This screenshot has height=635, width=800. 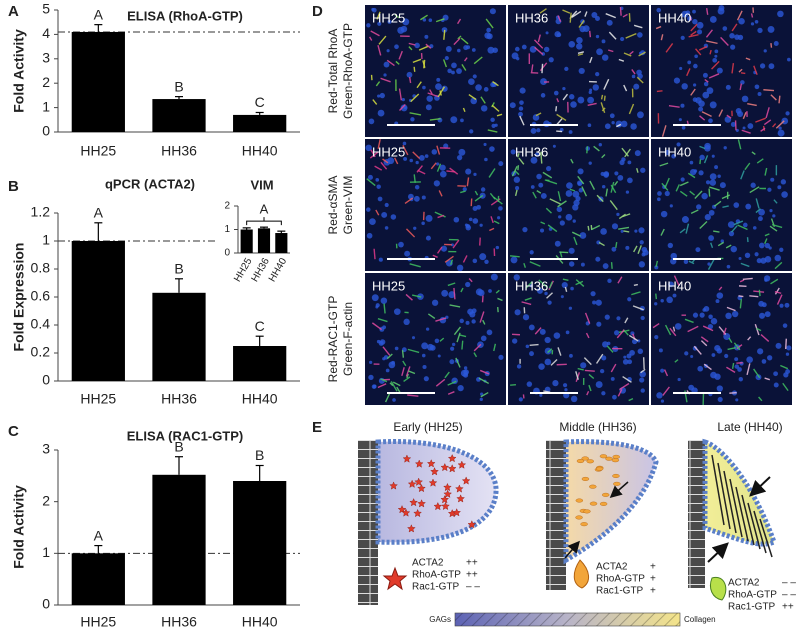 What do you see at coordinates (333, 205) in the screenshot?
I see `row-label: Red-αSMA` at bounding box center [333, 205].